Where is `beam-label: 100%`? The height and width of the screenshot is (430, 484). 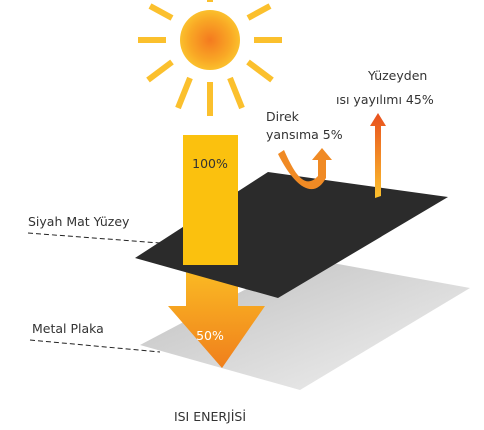 beam-label: 100% is located at coordinates (210, 163).